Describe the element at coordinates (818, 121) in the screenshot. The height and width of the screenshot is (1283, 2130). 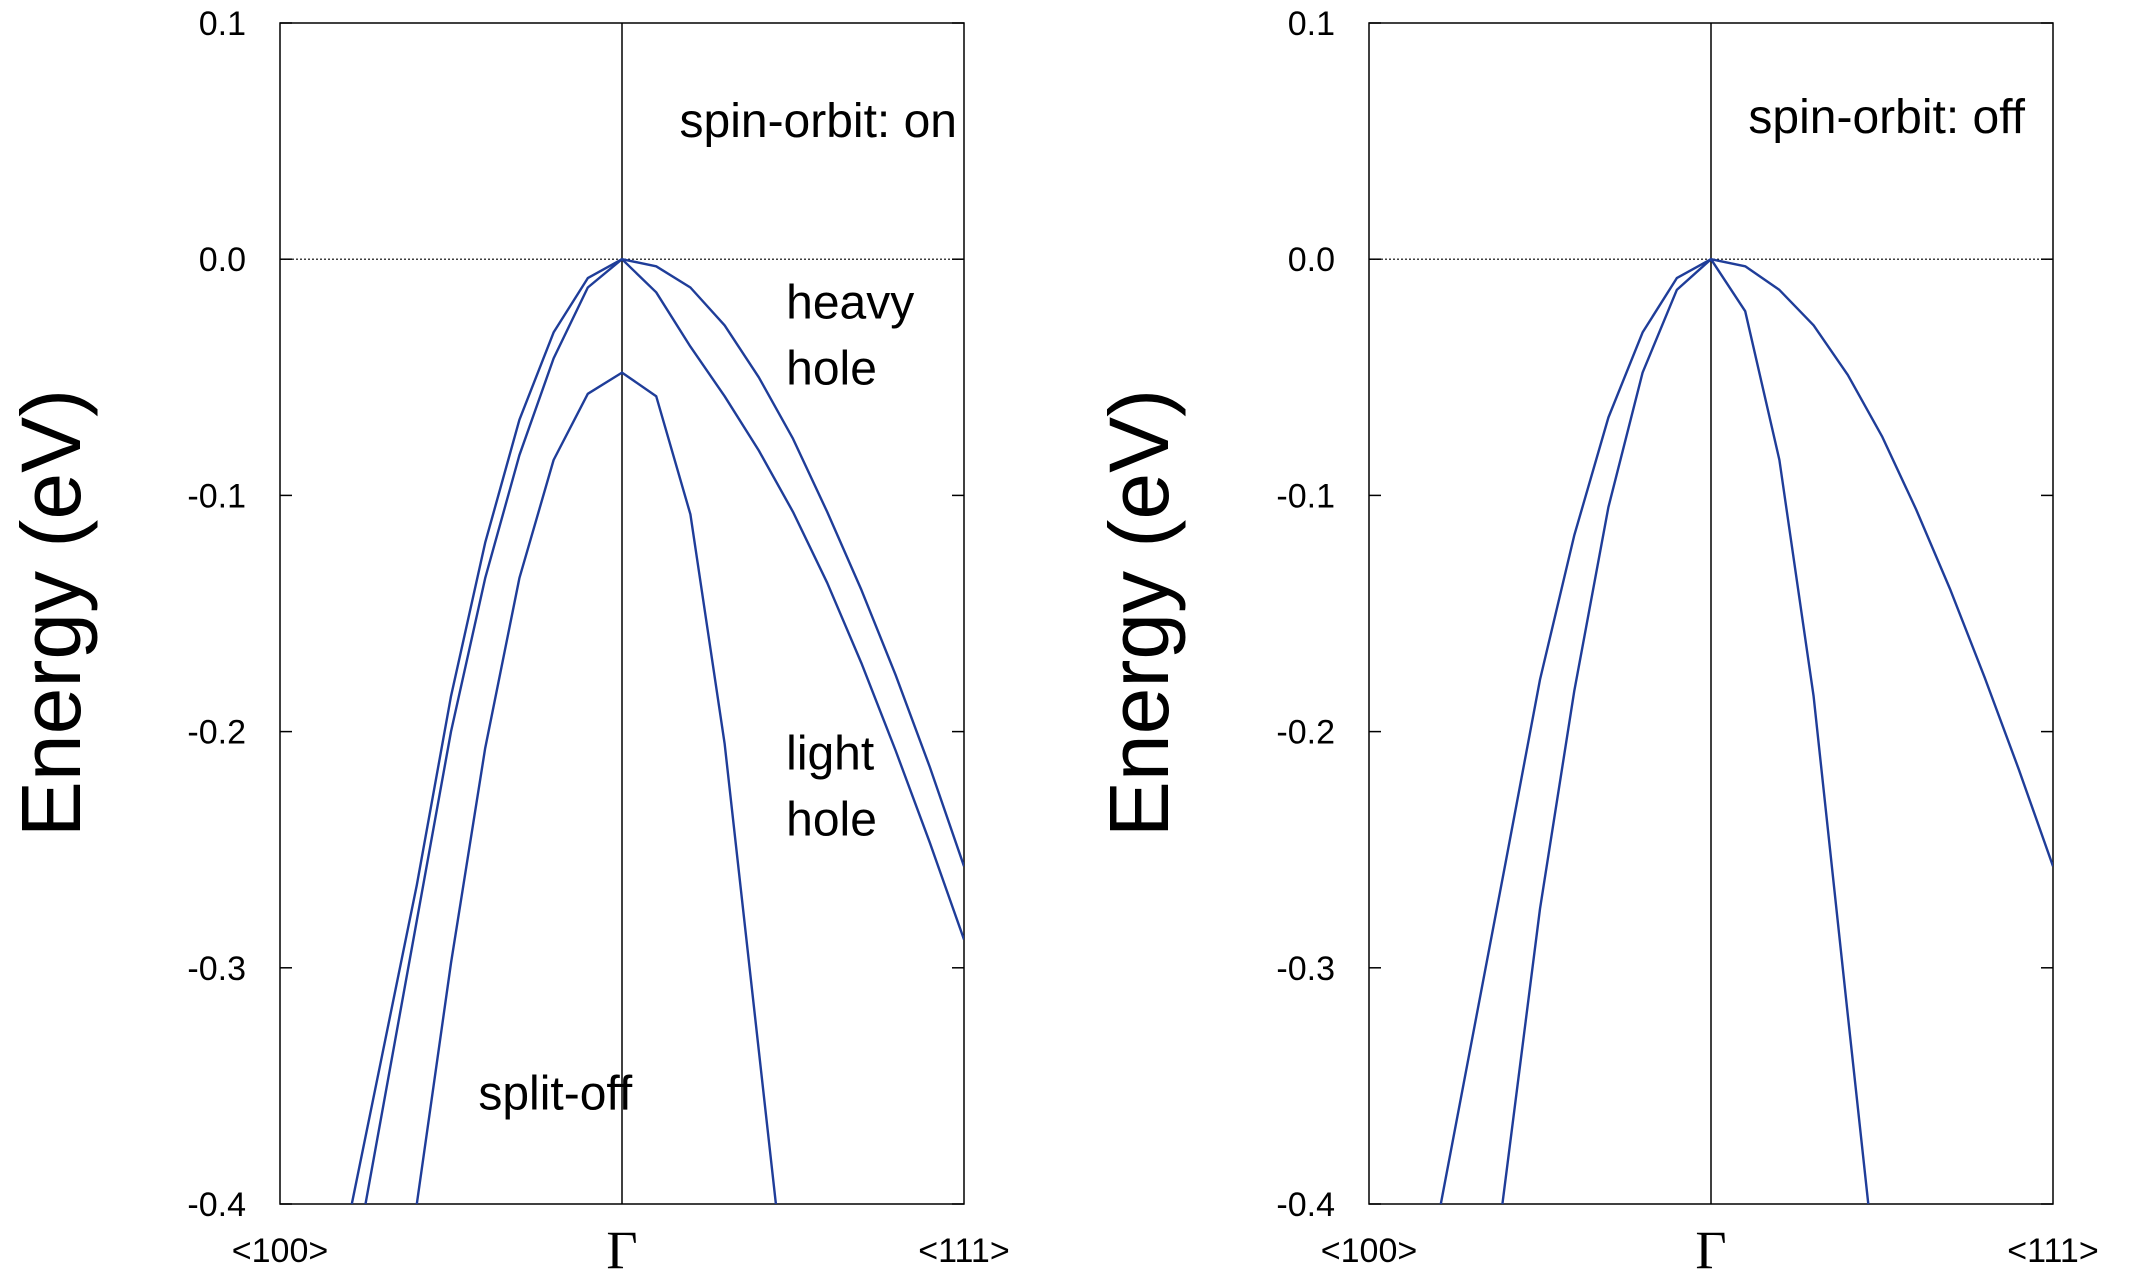
I see `spin-orbit-annotation: spin-orbit: on` at that location.